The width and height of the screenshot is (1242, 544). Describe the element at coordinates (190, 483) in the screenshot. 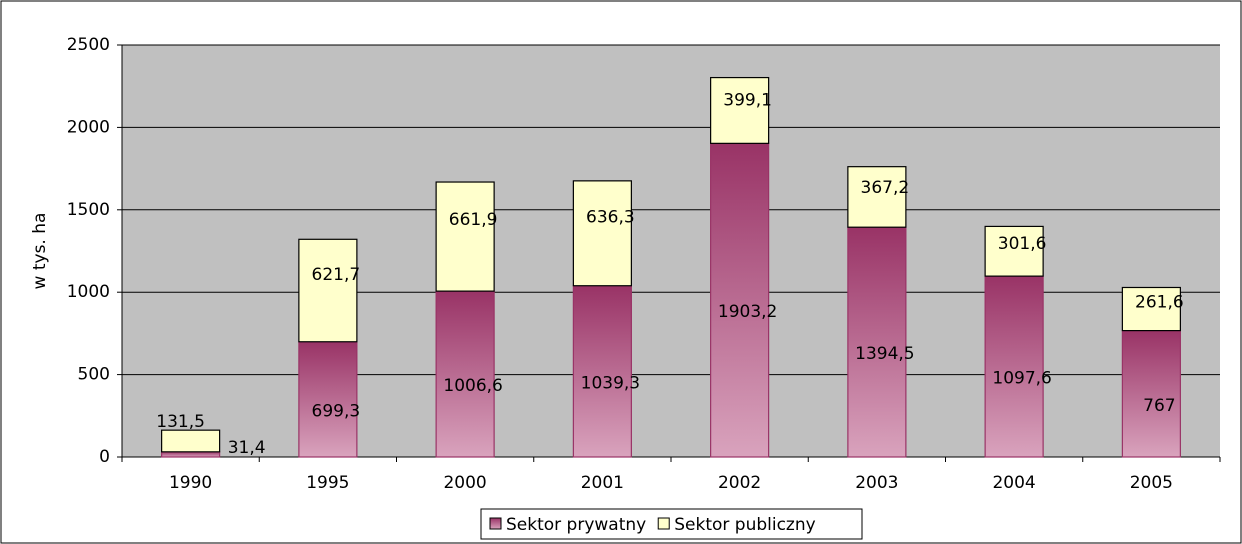

I see `x-tick-label: 1990` at that location.